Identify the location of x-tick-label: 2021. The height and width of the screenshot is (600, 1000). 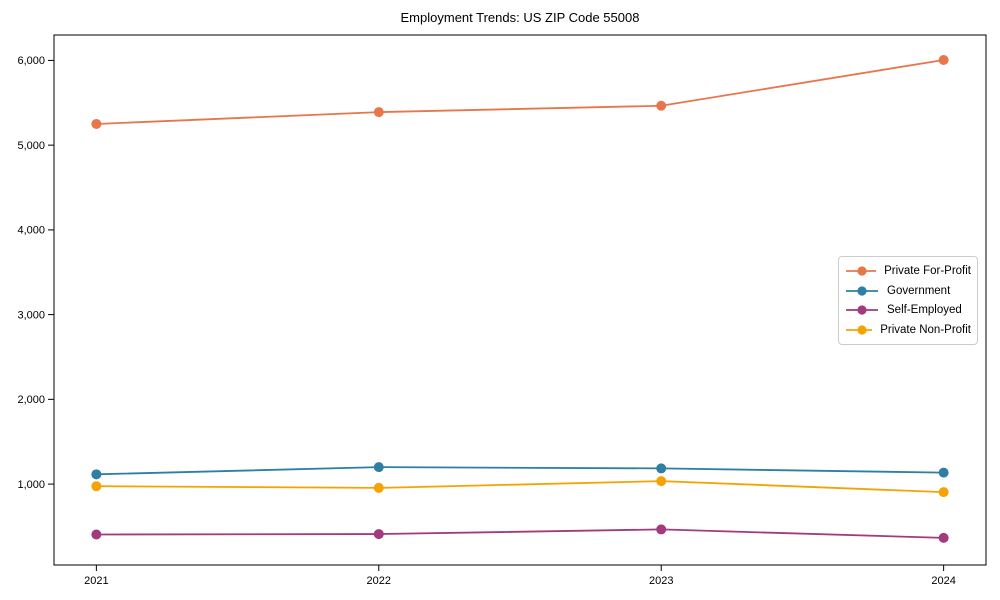
(96, 581).